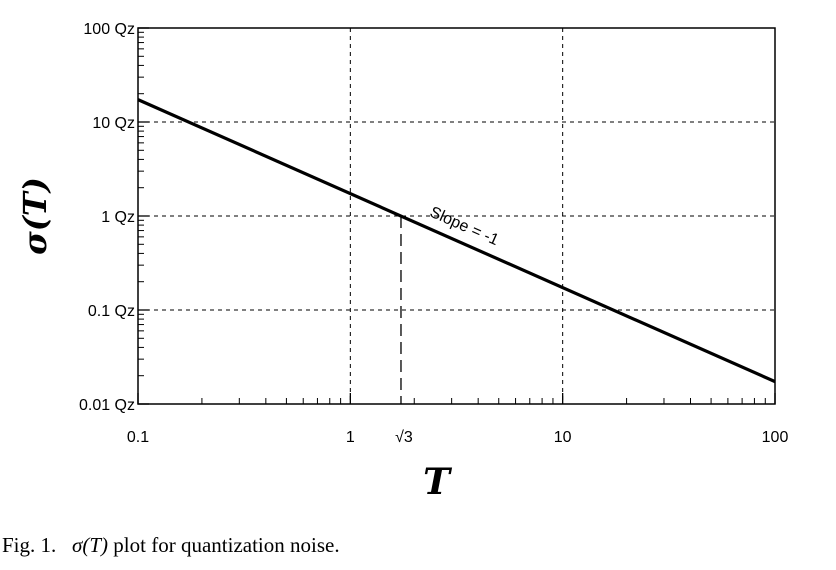 Image resolution: width=836 pixels, height=570 pixels. What do you see at coordinates (350, 437) in the screenshot?
I see `x-tick-label: 1` at bounding box center [350, 437].